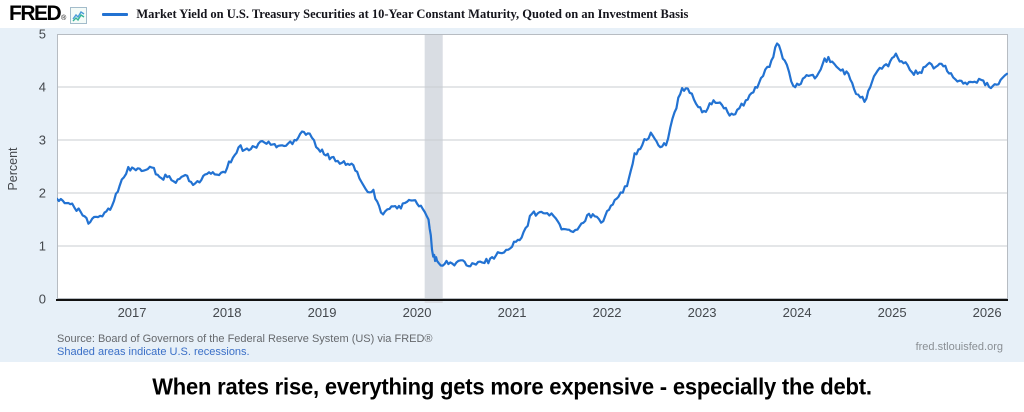 This screenshot has height=412, width=1024. I want to click on x-tick-label: 2026, so click(987, 312).